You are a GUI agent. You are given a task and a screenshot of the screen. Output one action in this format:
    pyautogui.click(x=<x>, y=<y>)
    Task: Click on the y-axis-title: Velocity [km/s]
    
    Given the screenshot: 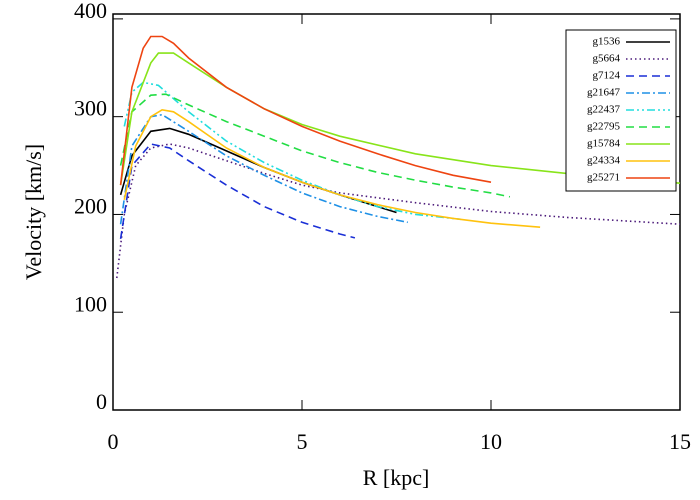 What is the action you would take?
    pyautogui.click(x=33, y=212)
    